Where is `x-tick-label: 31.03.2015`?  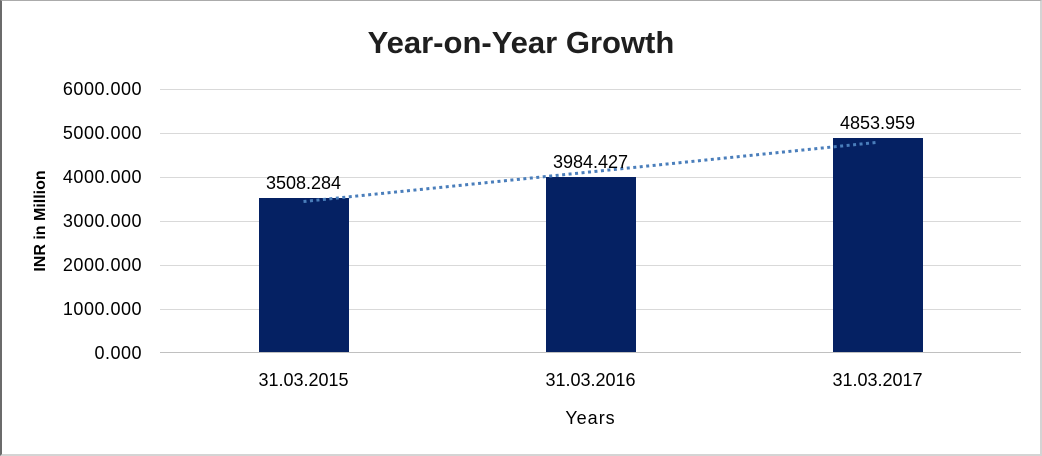 x-tick-label: 31.03.2015 is located at coordinates (303, 380).